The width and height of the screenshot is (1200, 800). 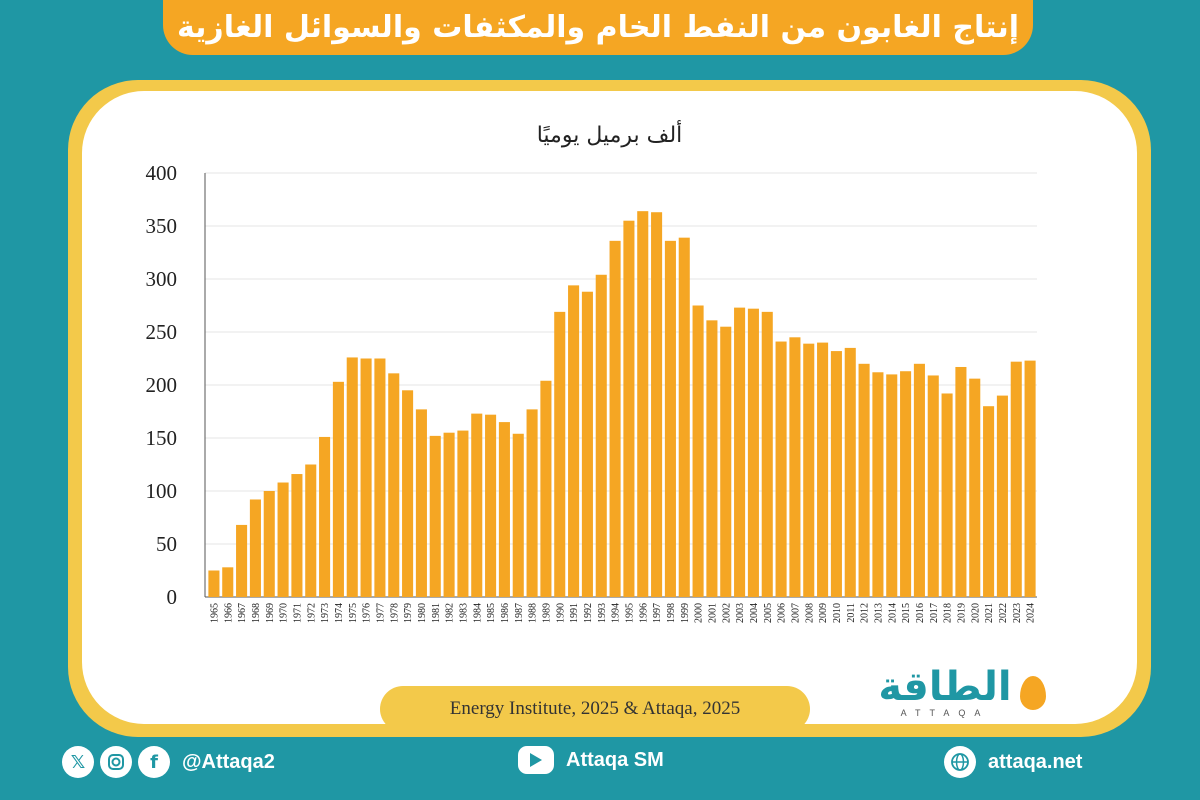 I want to click on x-tick-label: 1980, so click(x=422, y=613).